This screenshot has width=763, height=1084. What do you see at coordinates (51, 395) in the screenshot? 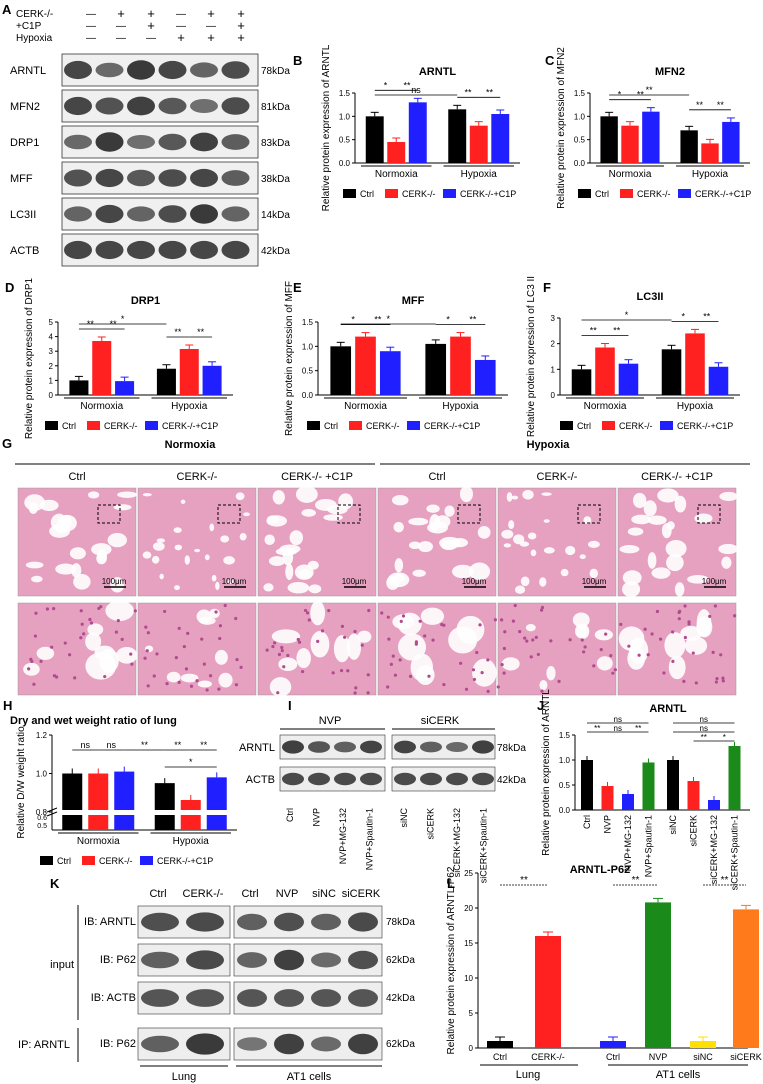
I see `y-tick-label: 0` at bounding box center [51, 395].